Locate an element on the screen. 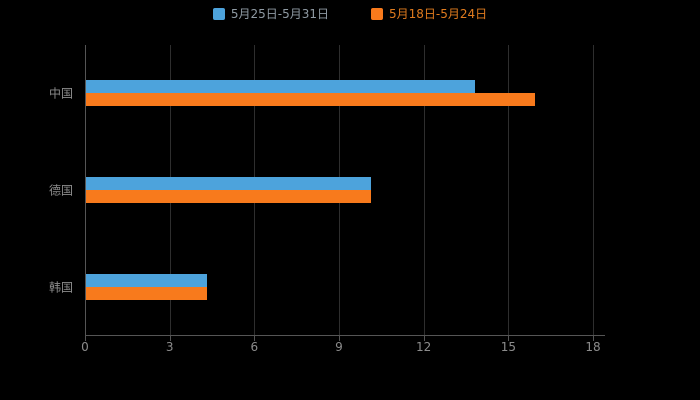 The height and width of the screenshot is (400, 700). legend-swatch-orange is located at coordinates (377, 14).